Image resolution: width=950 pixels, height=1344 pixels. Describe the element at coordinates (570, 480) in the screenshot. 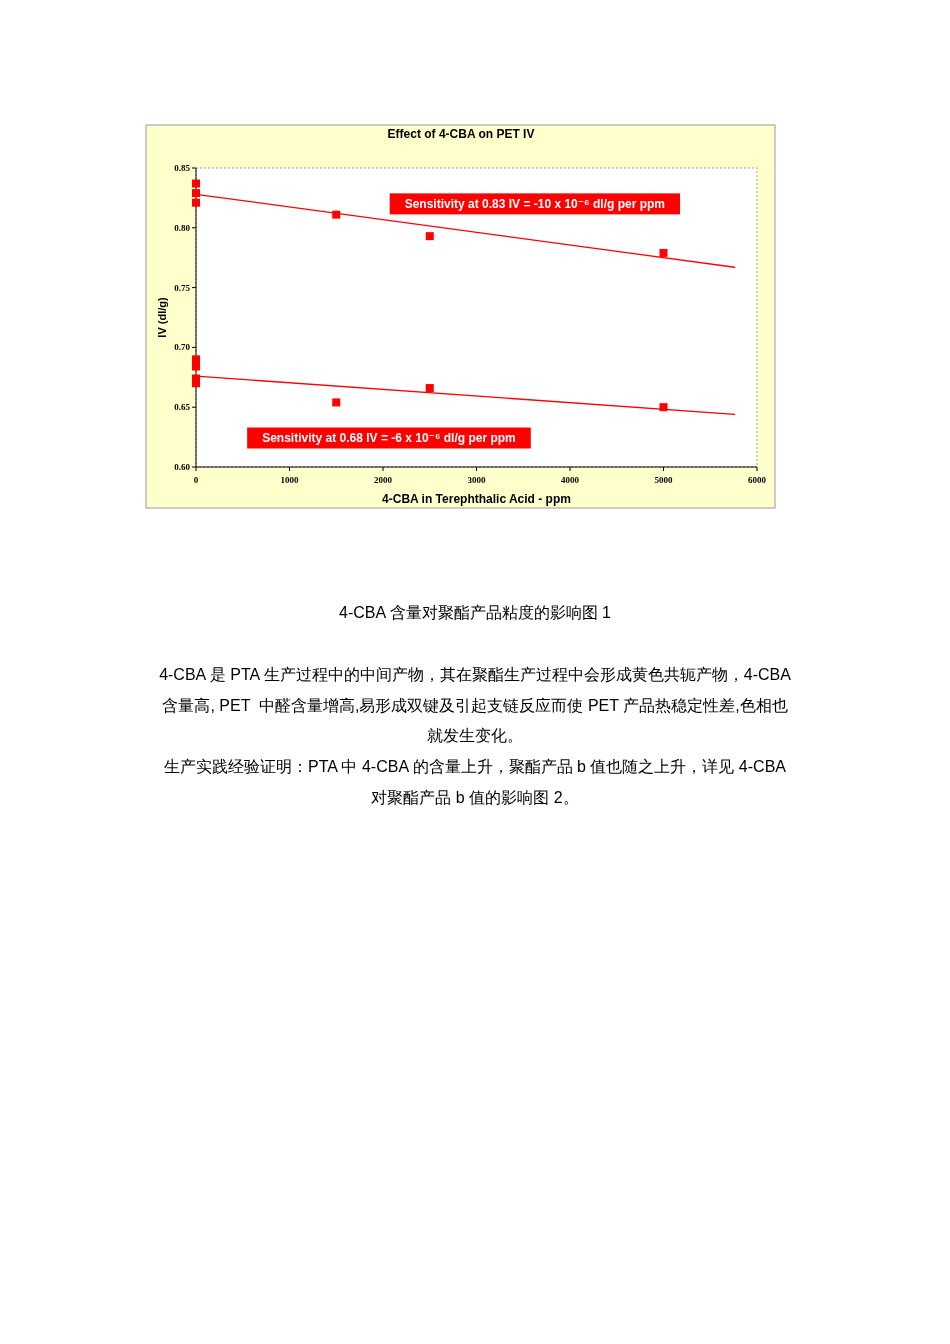

I see `x-tick-label: 4000` at that location.